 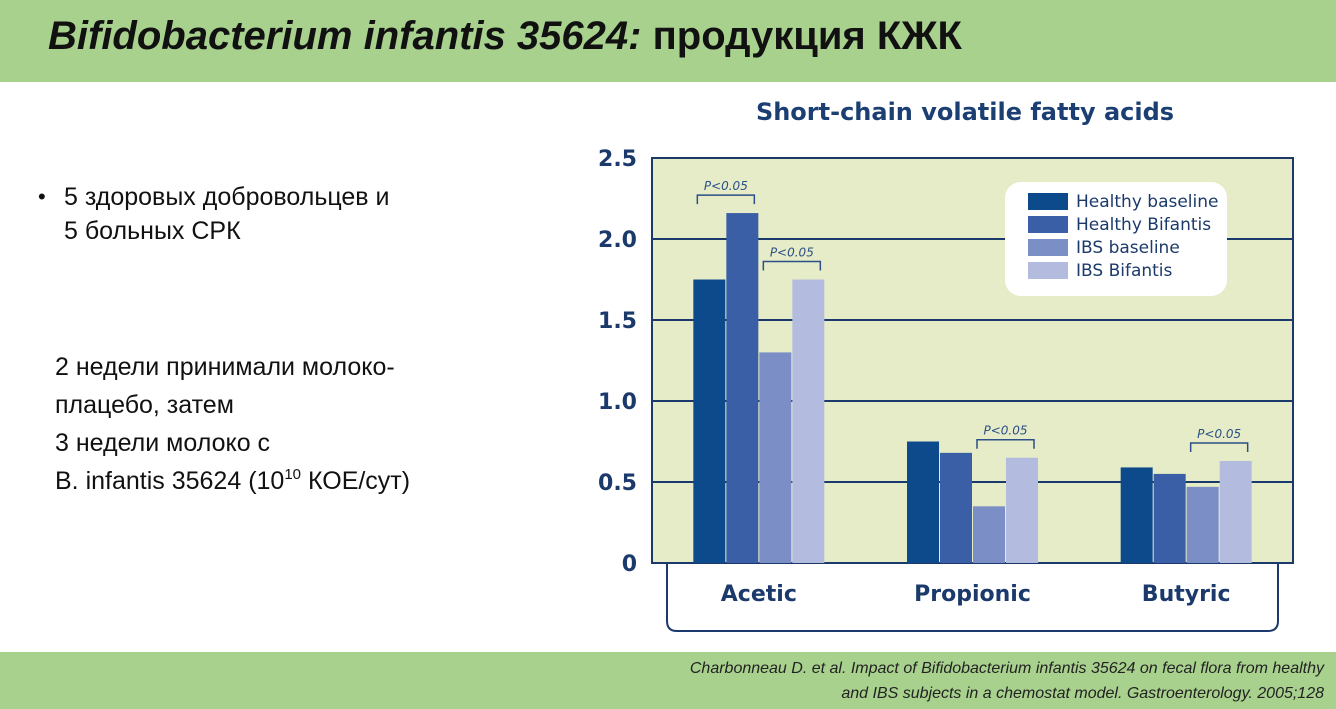 I want to click on bullet-text: 5 здоровых добровольцев и 5 больных СРК, so click(x=286, y=214).